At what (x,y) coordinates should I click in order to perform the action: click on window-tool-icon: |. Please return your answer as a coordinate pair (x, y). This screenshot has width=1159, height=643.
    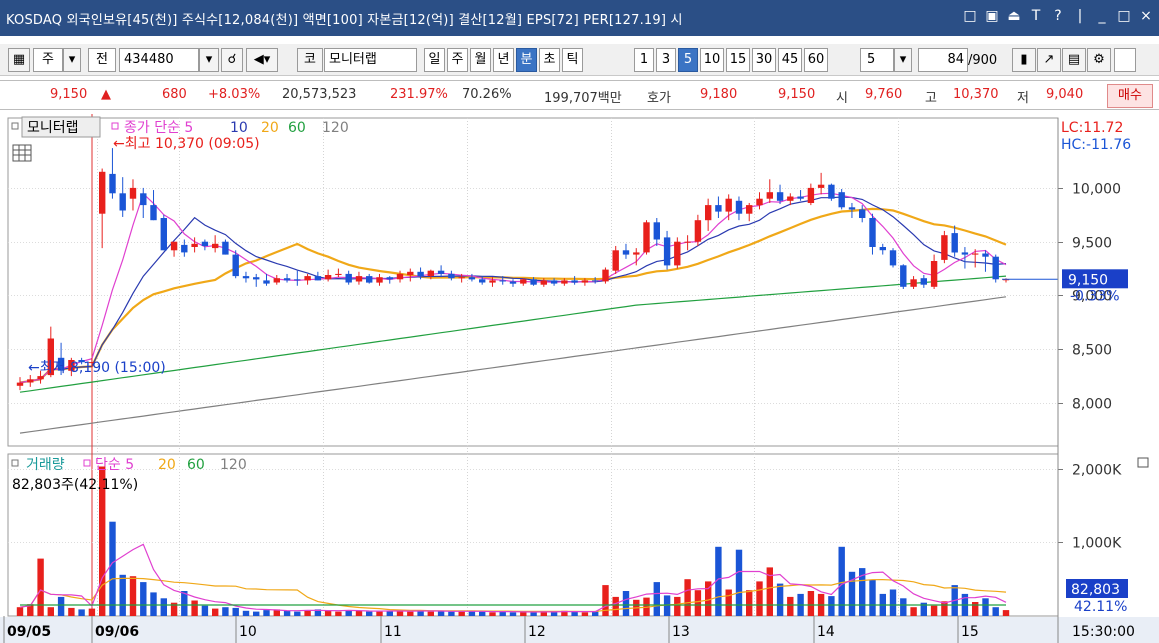
    Looking at the image, I should click on (1080, 16).